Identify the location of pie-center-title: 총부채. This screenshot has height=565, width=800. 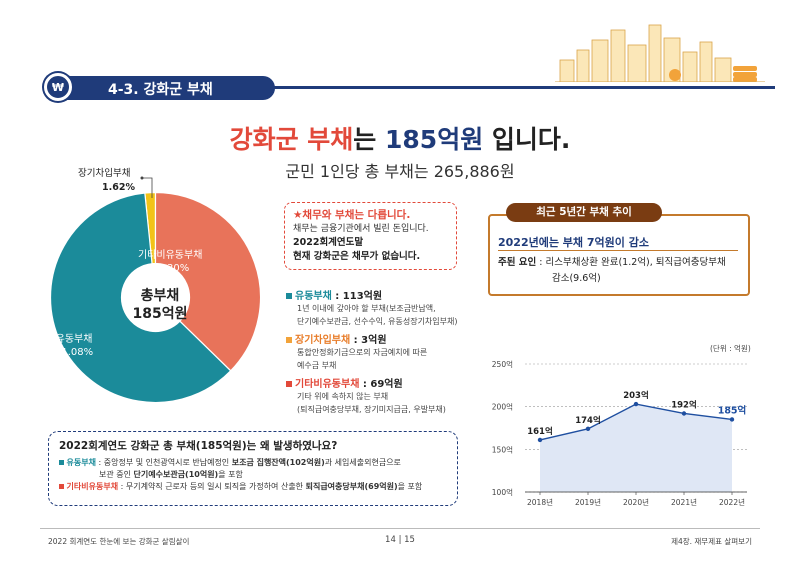
(160, 296).